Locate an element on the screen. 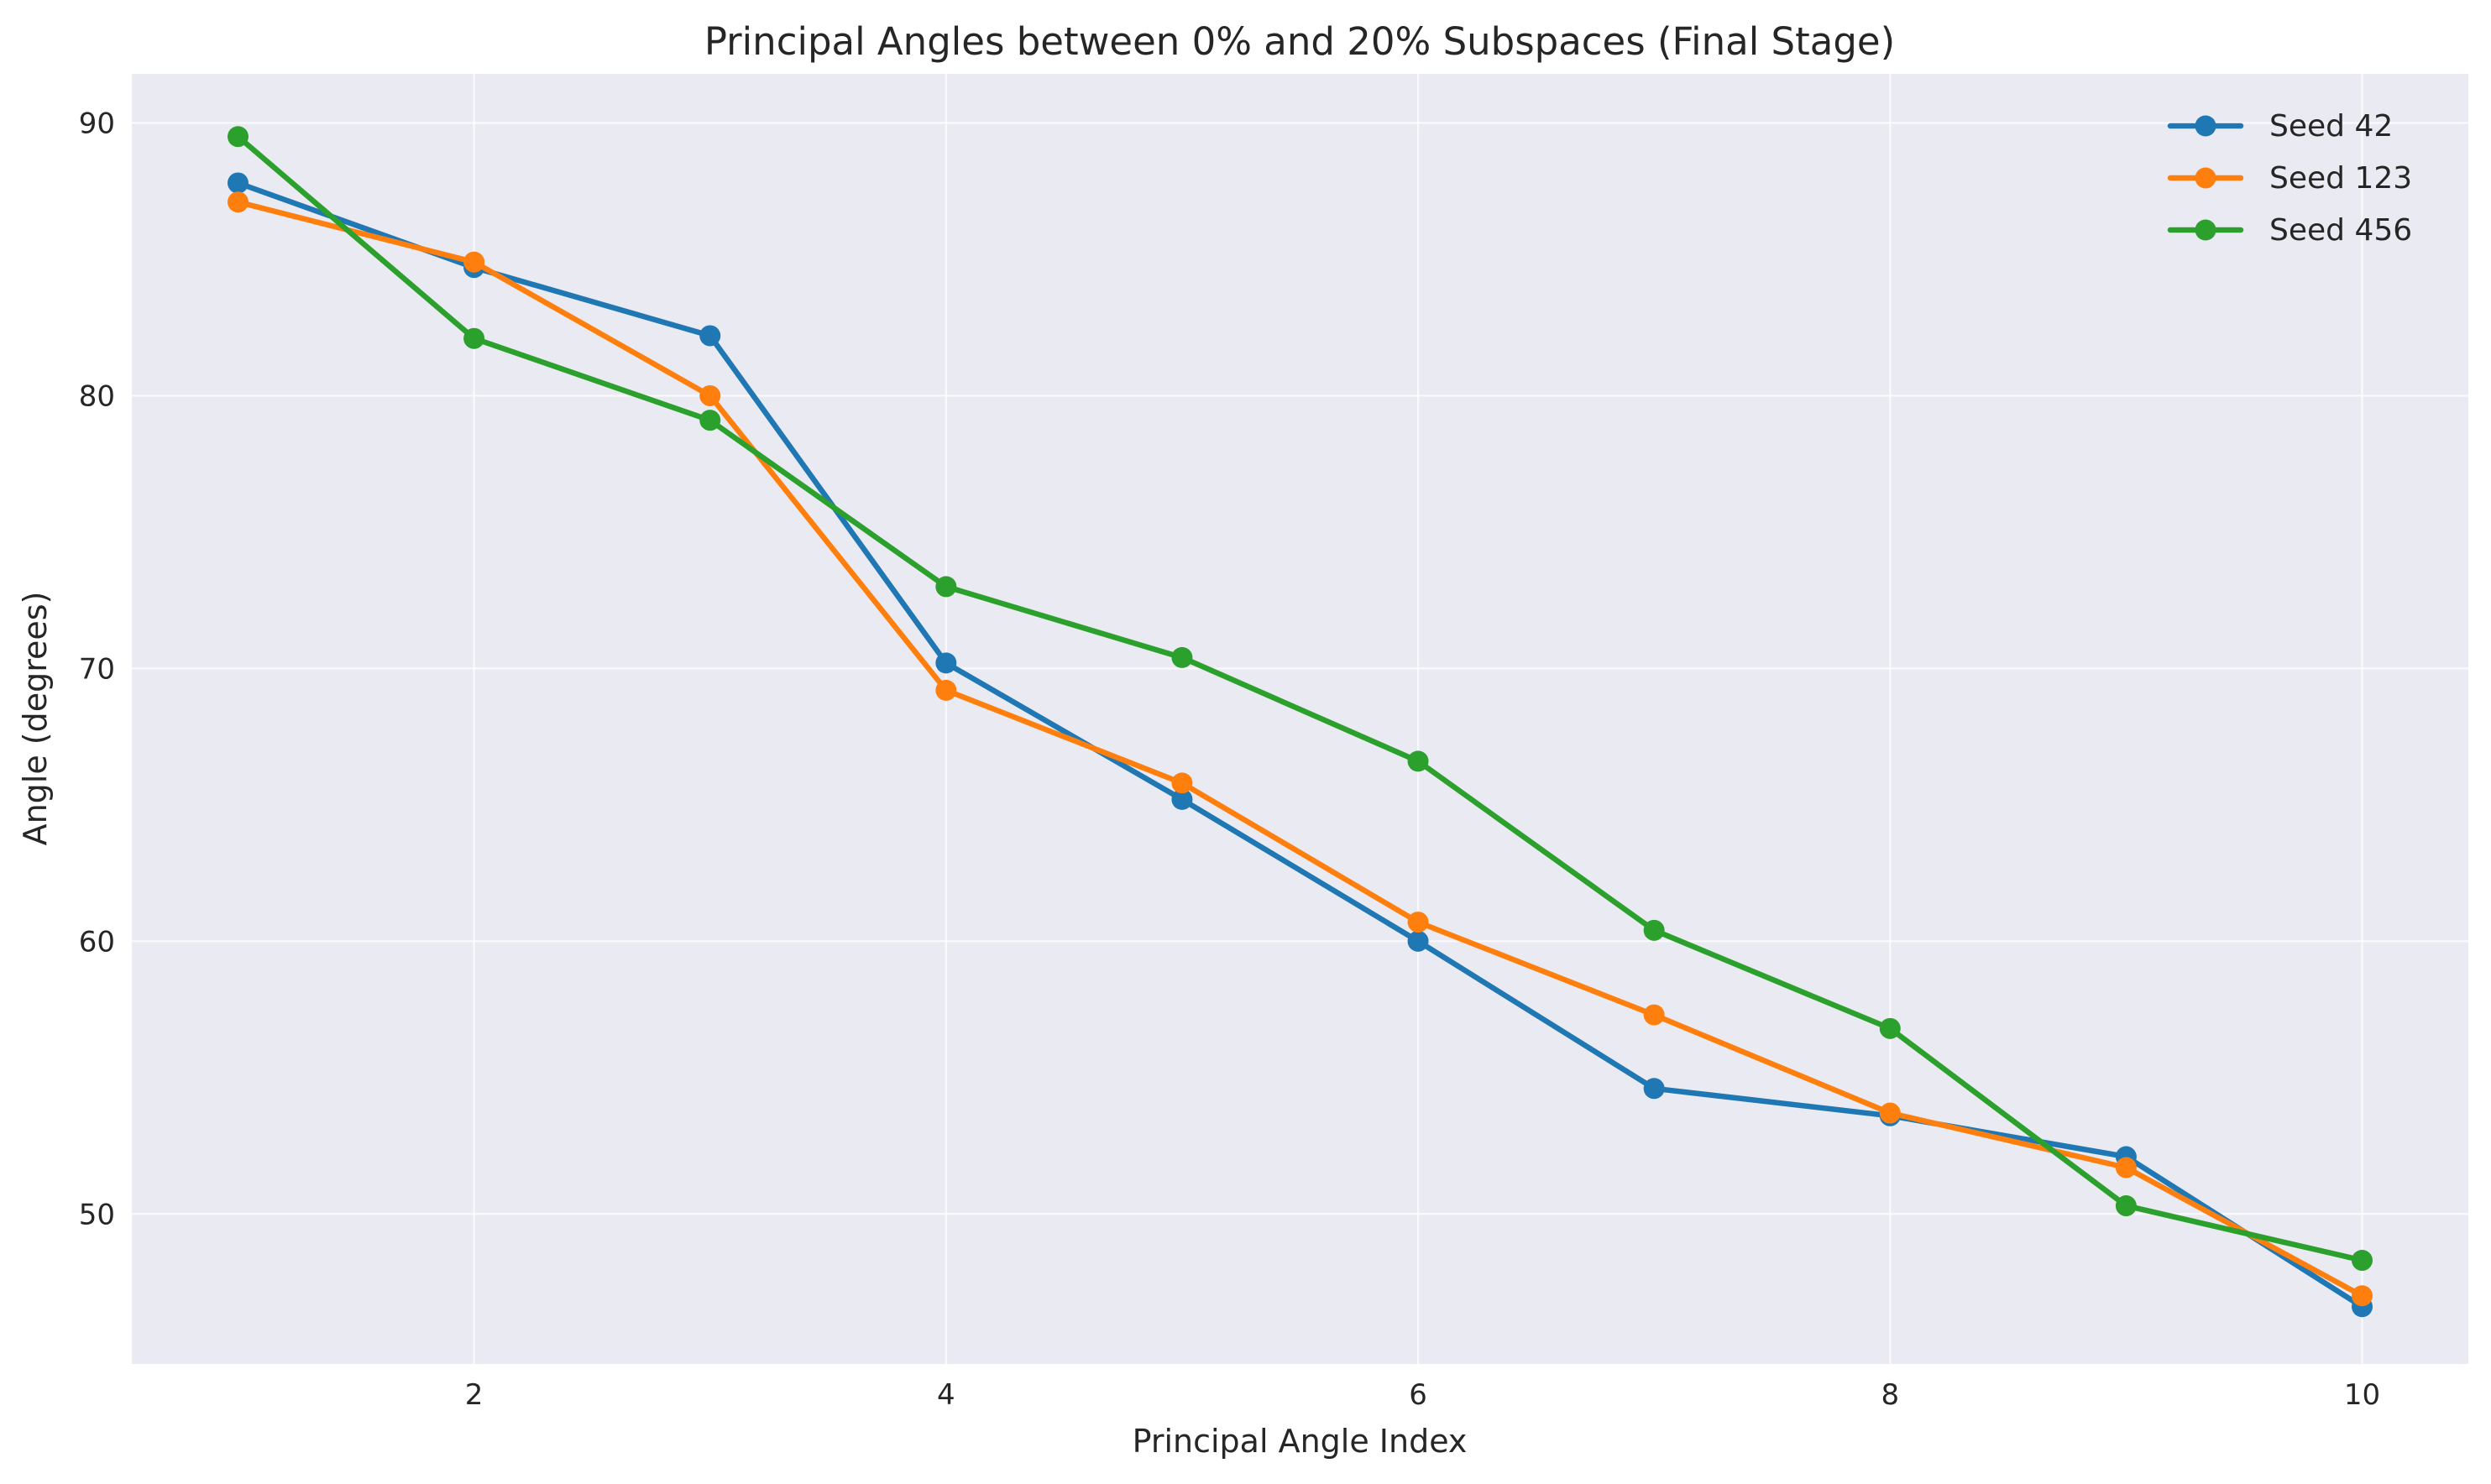 The image size is (2491, 1484). legend-label-seed-123: Seed 123 is located at coordinates (2341, 178).